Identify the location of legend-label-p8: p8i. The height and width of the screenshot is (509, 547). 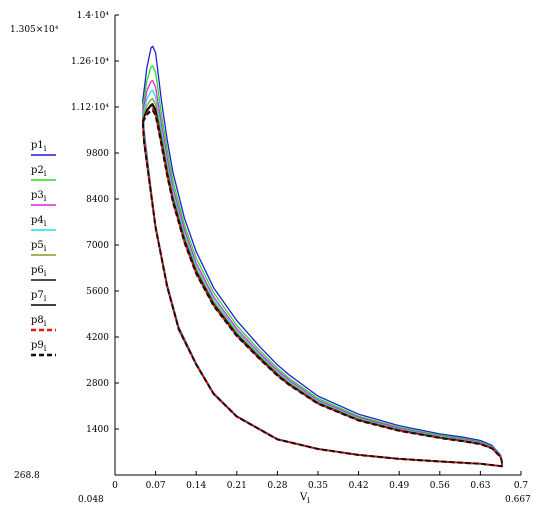
(39, 321).